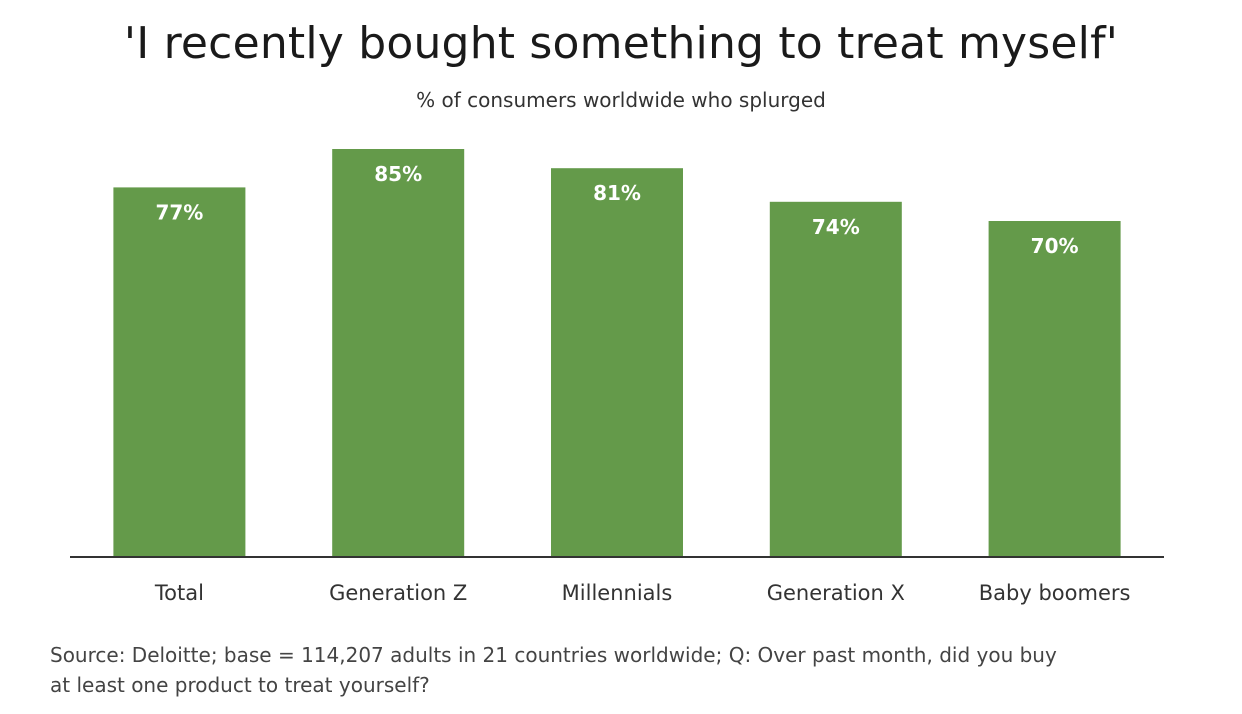 The height and width of the screenshot is (714, 1242). Describe the element at coordinates (617, 362) in the screenshot. I see `bar-millennials` at that location.